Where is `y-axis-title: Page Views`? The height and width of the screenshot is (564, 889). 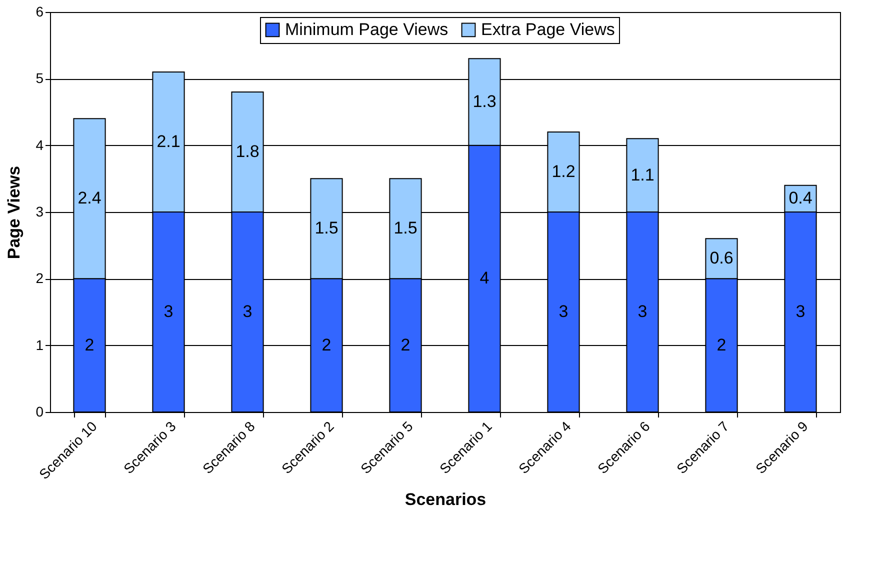
y-axis-title: Page Views is located at coordinates (14, 213).